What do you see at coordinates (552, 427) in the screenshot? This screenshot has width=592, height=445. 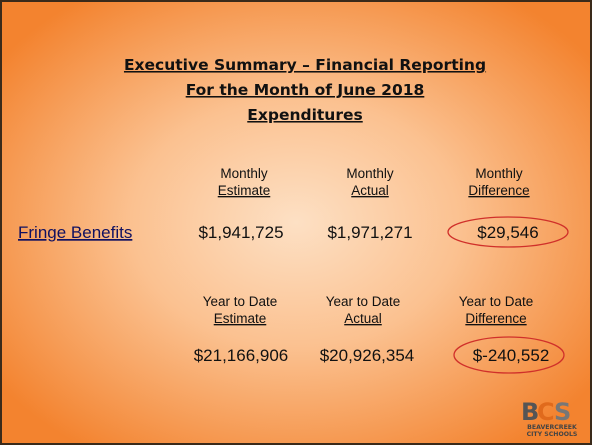 I see `logo-text: BEAVERCREEK` at bounding box center [552, 427].